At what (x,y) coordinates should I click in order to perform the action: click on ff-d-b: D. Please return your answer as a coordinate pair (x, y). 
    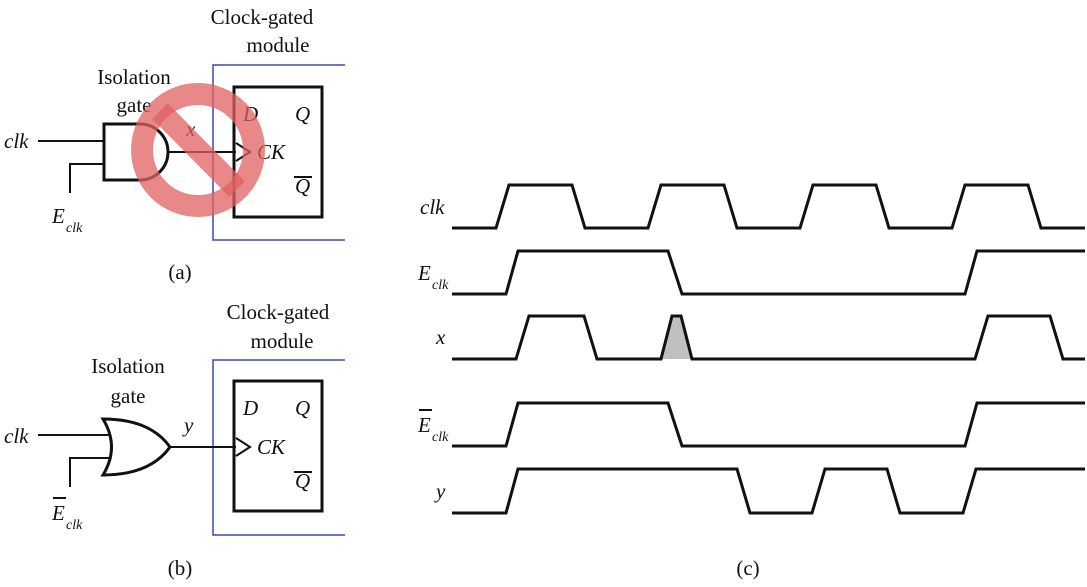
    Looking at the image, I should click on (250, 408).